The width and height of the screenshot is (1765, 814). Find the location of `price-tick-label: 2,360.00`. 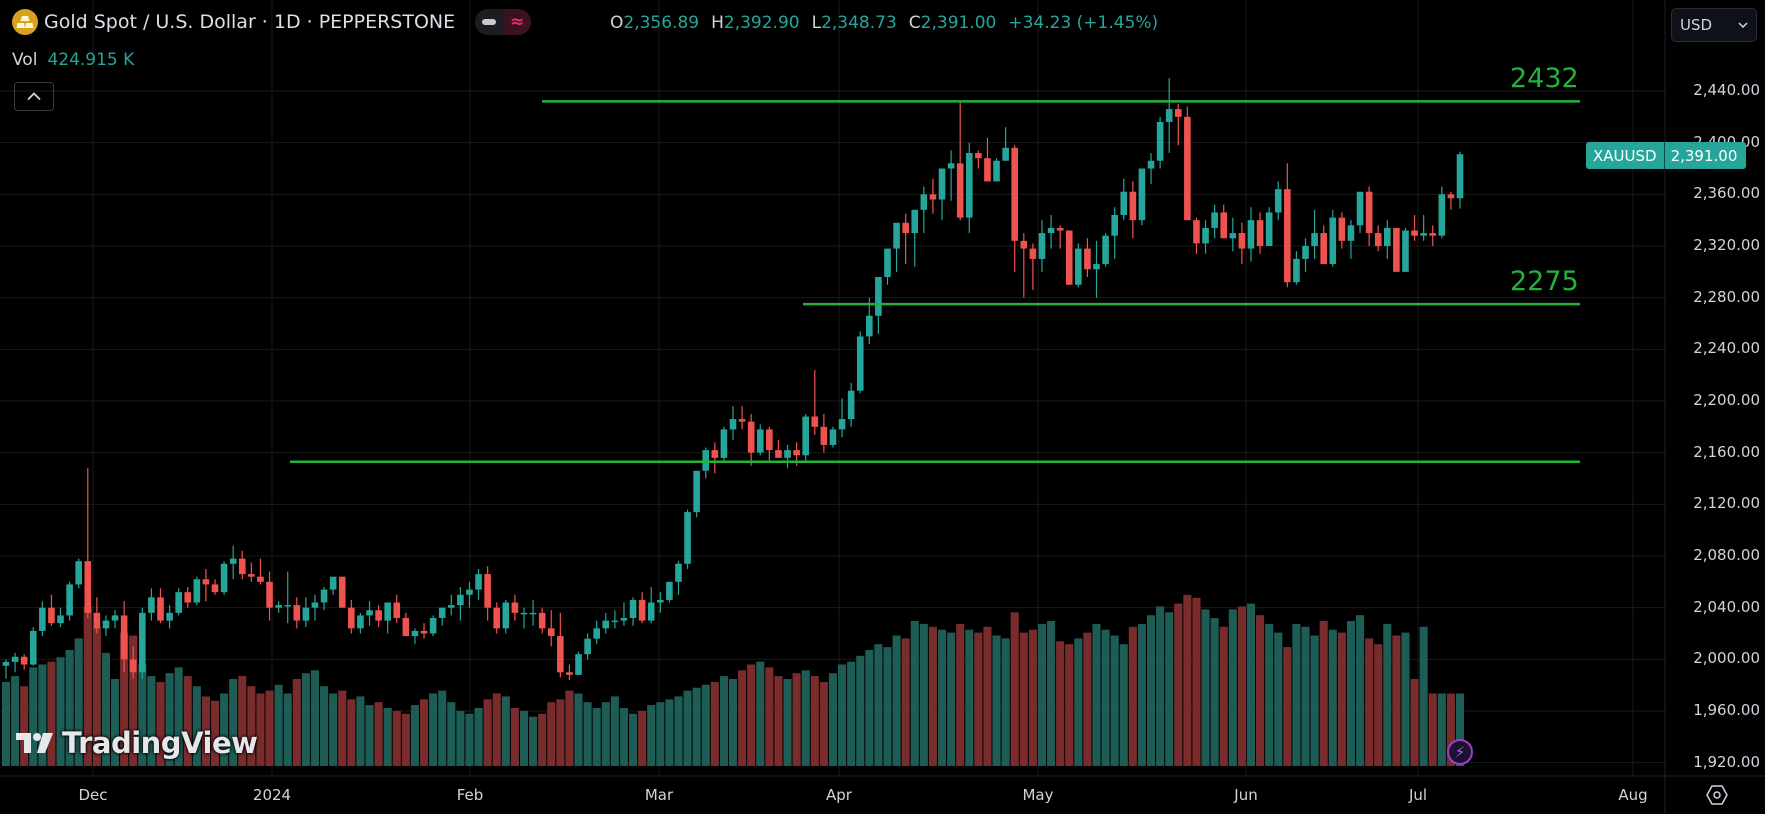

price-tick-label: 2,360.00 is located at coordinates (1726, 193).